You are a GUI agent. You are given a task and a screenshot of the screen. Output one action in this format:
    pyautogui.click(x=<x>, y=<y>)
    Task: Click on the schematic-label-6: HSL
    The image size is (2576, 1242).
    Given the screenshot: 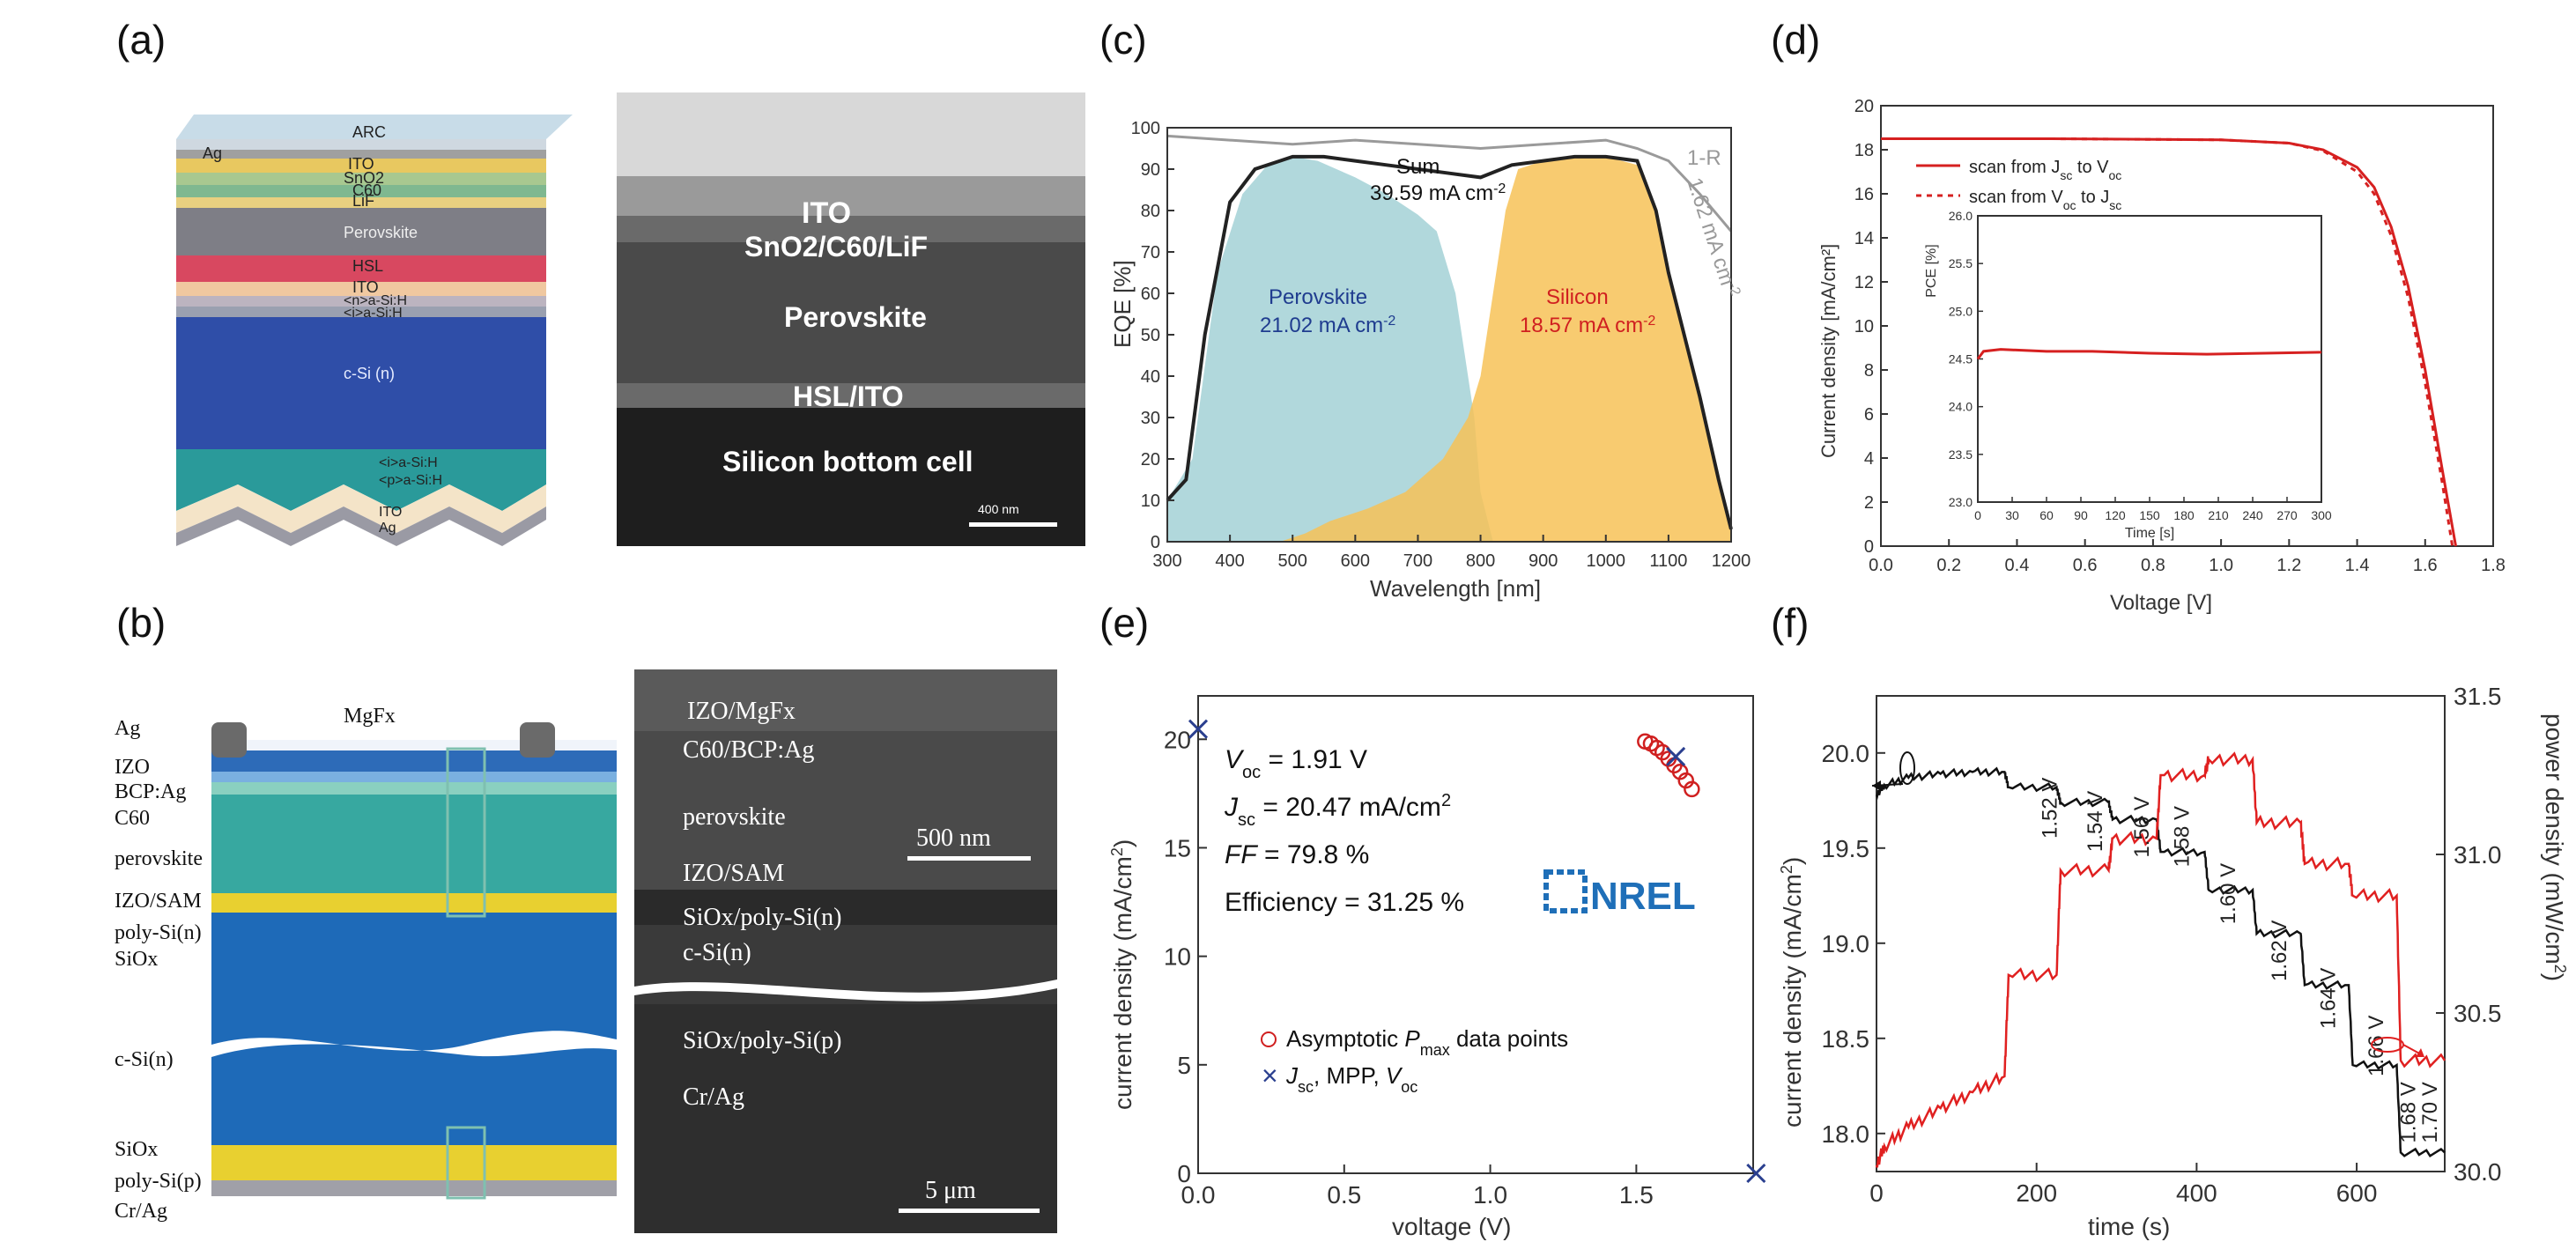 What is the action you would take?
    pyautogui.click(x=368, y=266)
    